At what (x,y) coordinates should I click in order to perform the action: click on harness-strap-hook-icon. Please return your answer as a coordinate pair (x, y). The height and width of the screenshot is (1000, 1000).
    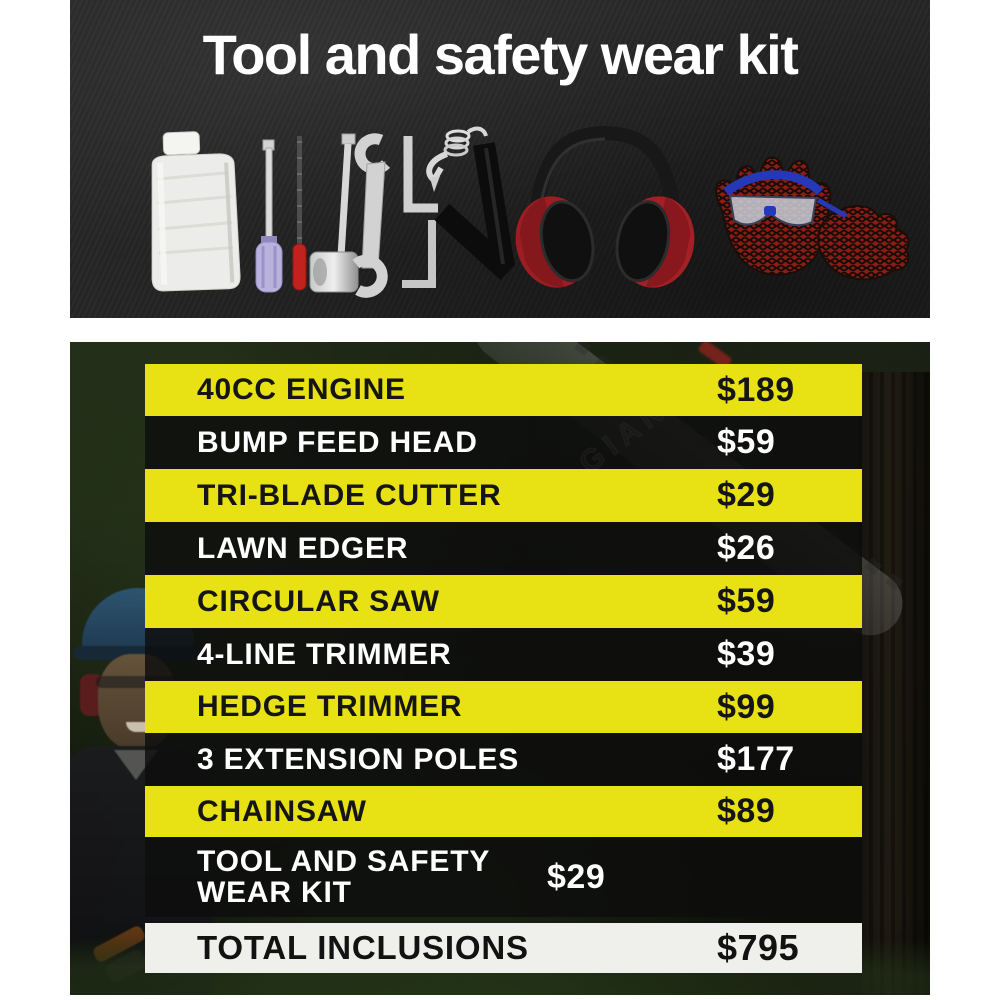
    Looking at the image, I should click on (471, 203).